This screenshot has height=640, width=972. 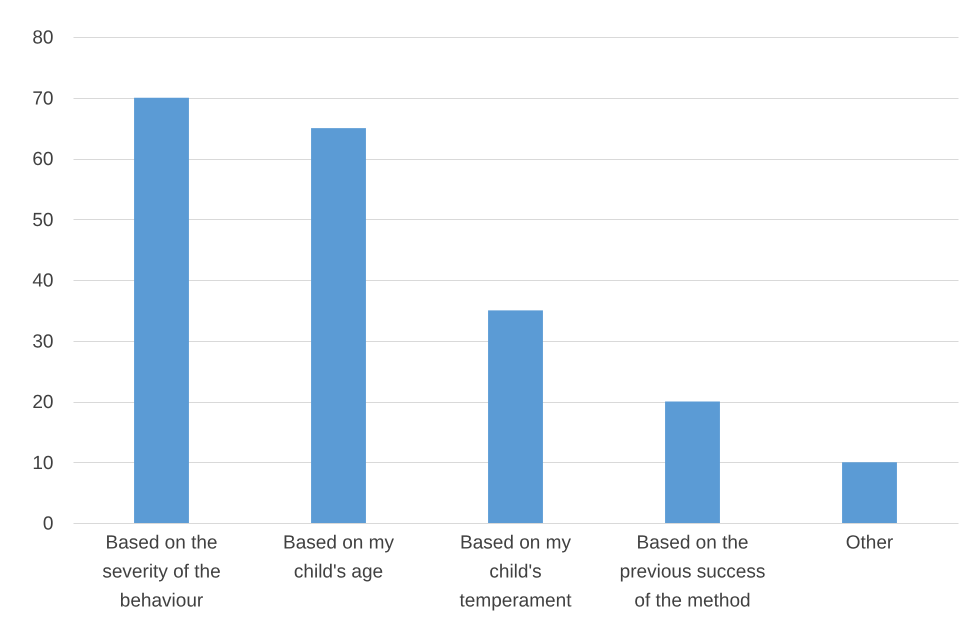 I want to click on y-tick-label: 40, so click(x=43, y=281).